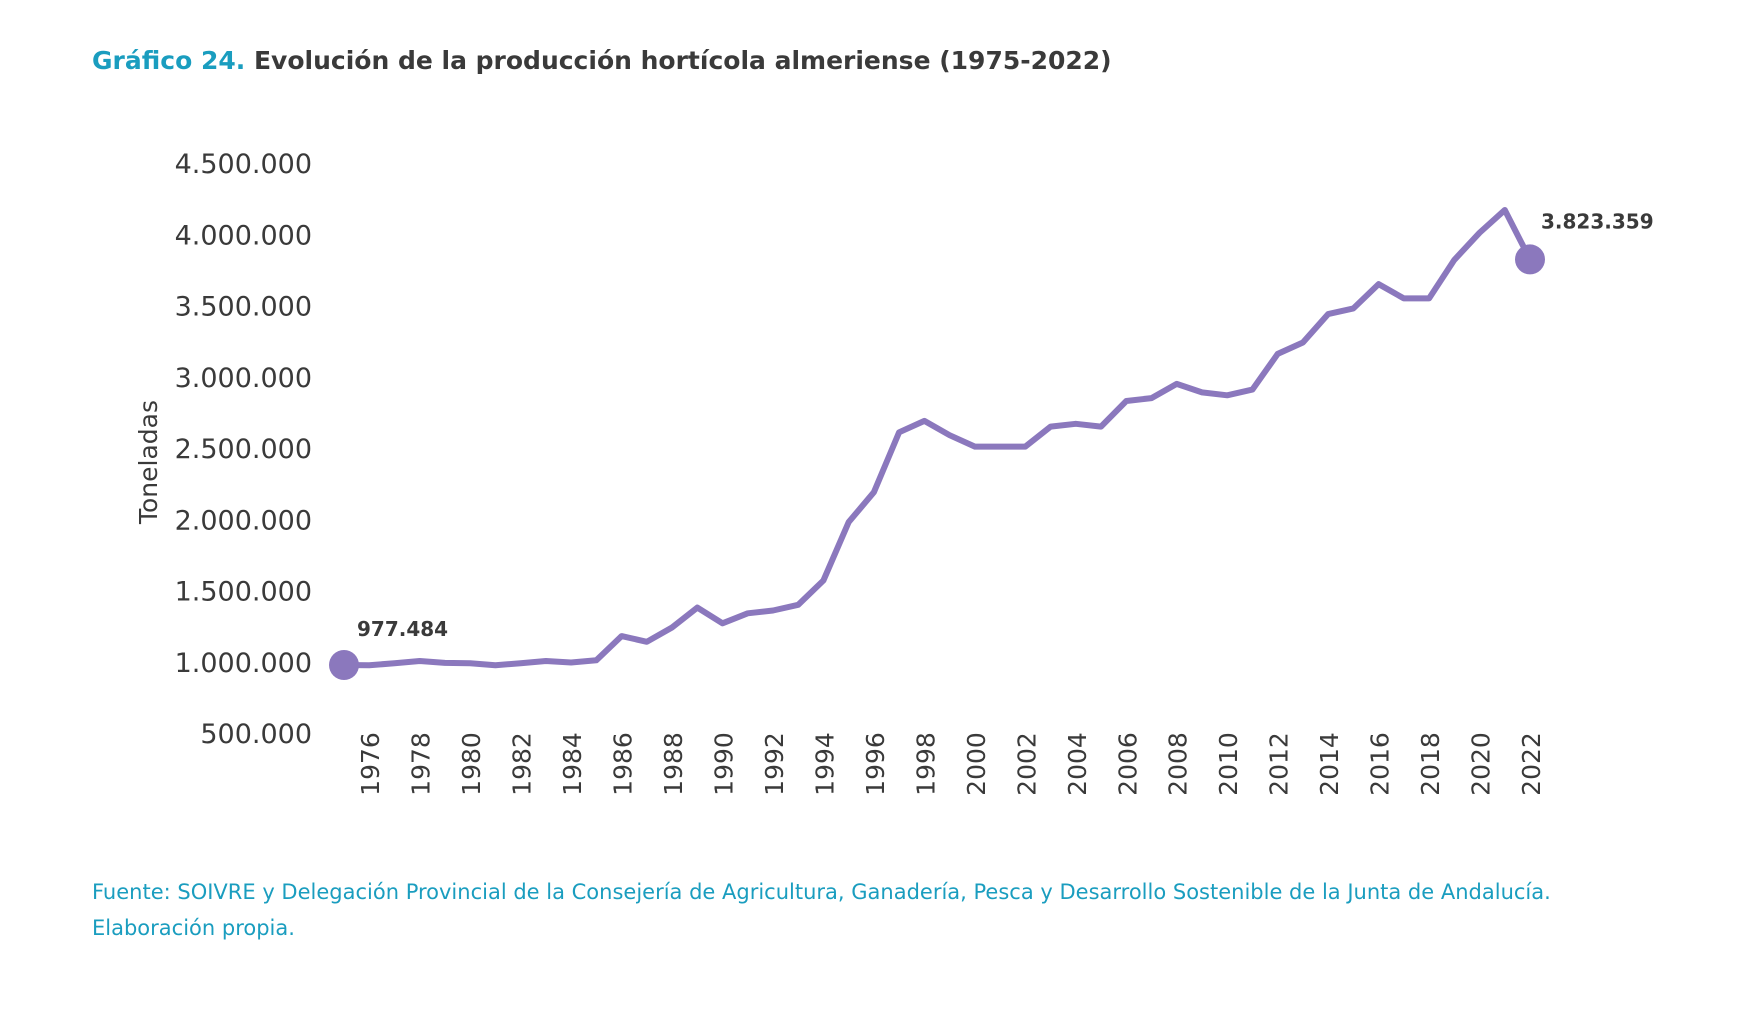 This screenshot has width=1741, height=1014. Describe the element at coordinates (1430, 764) in the screenshot. I see `x-tick-label: 2018` at that location.